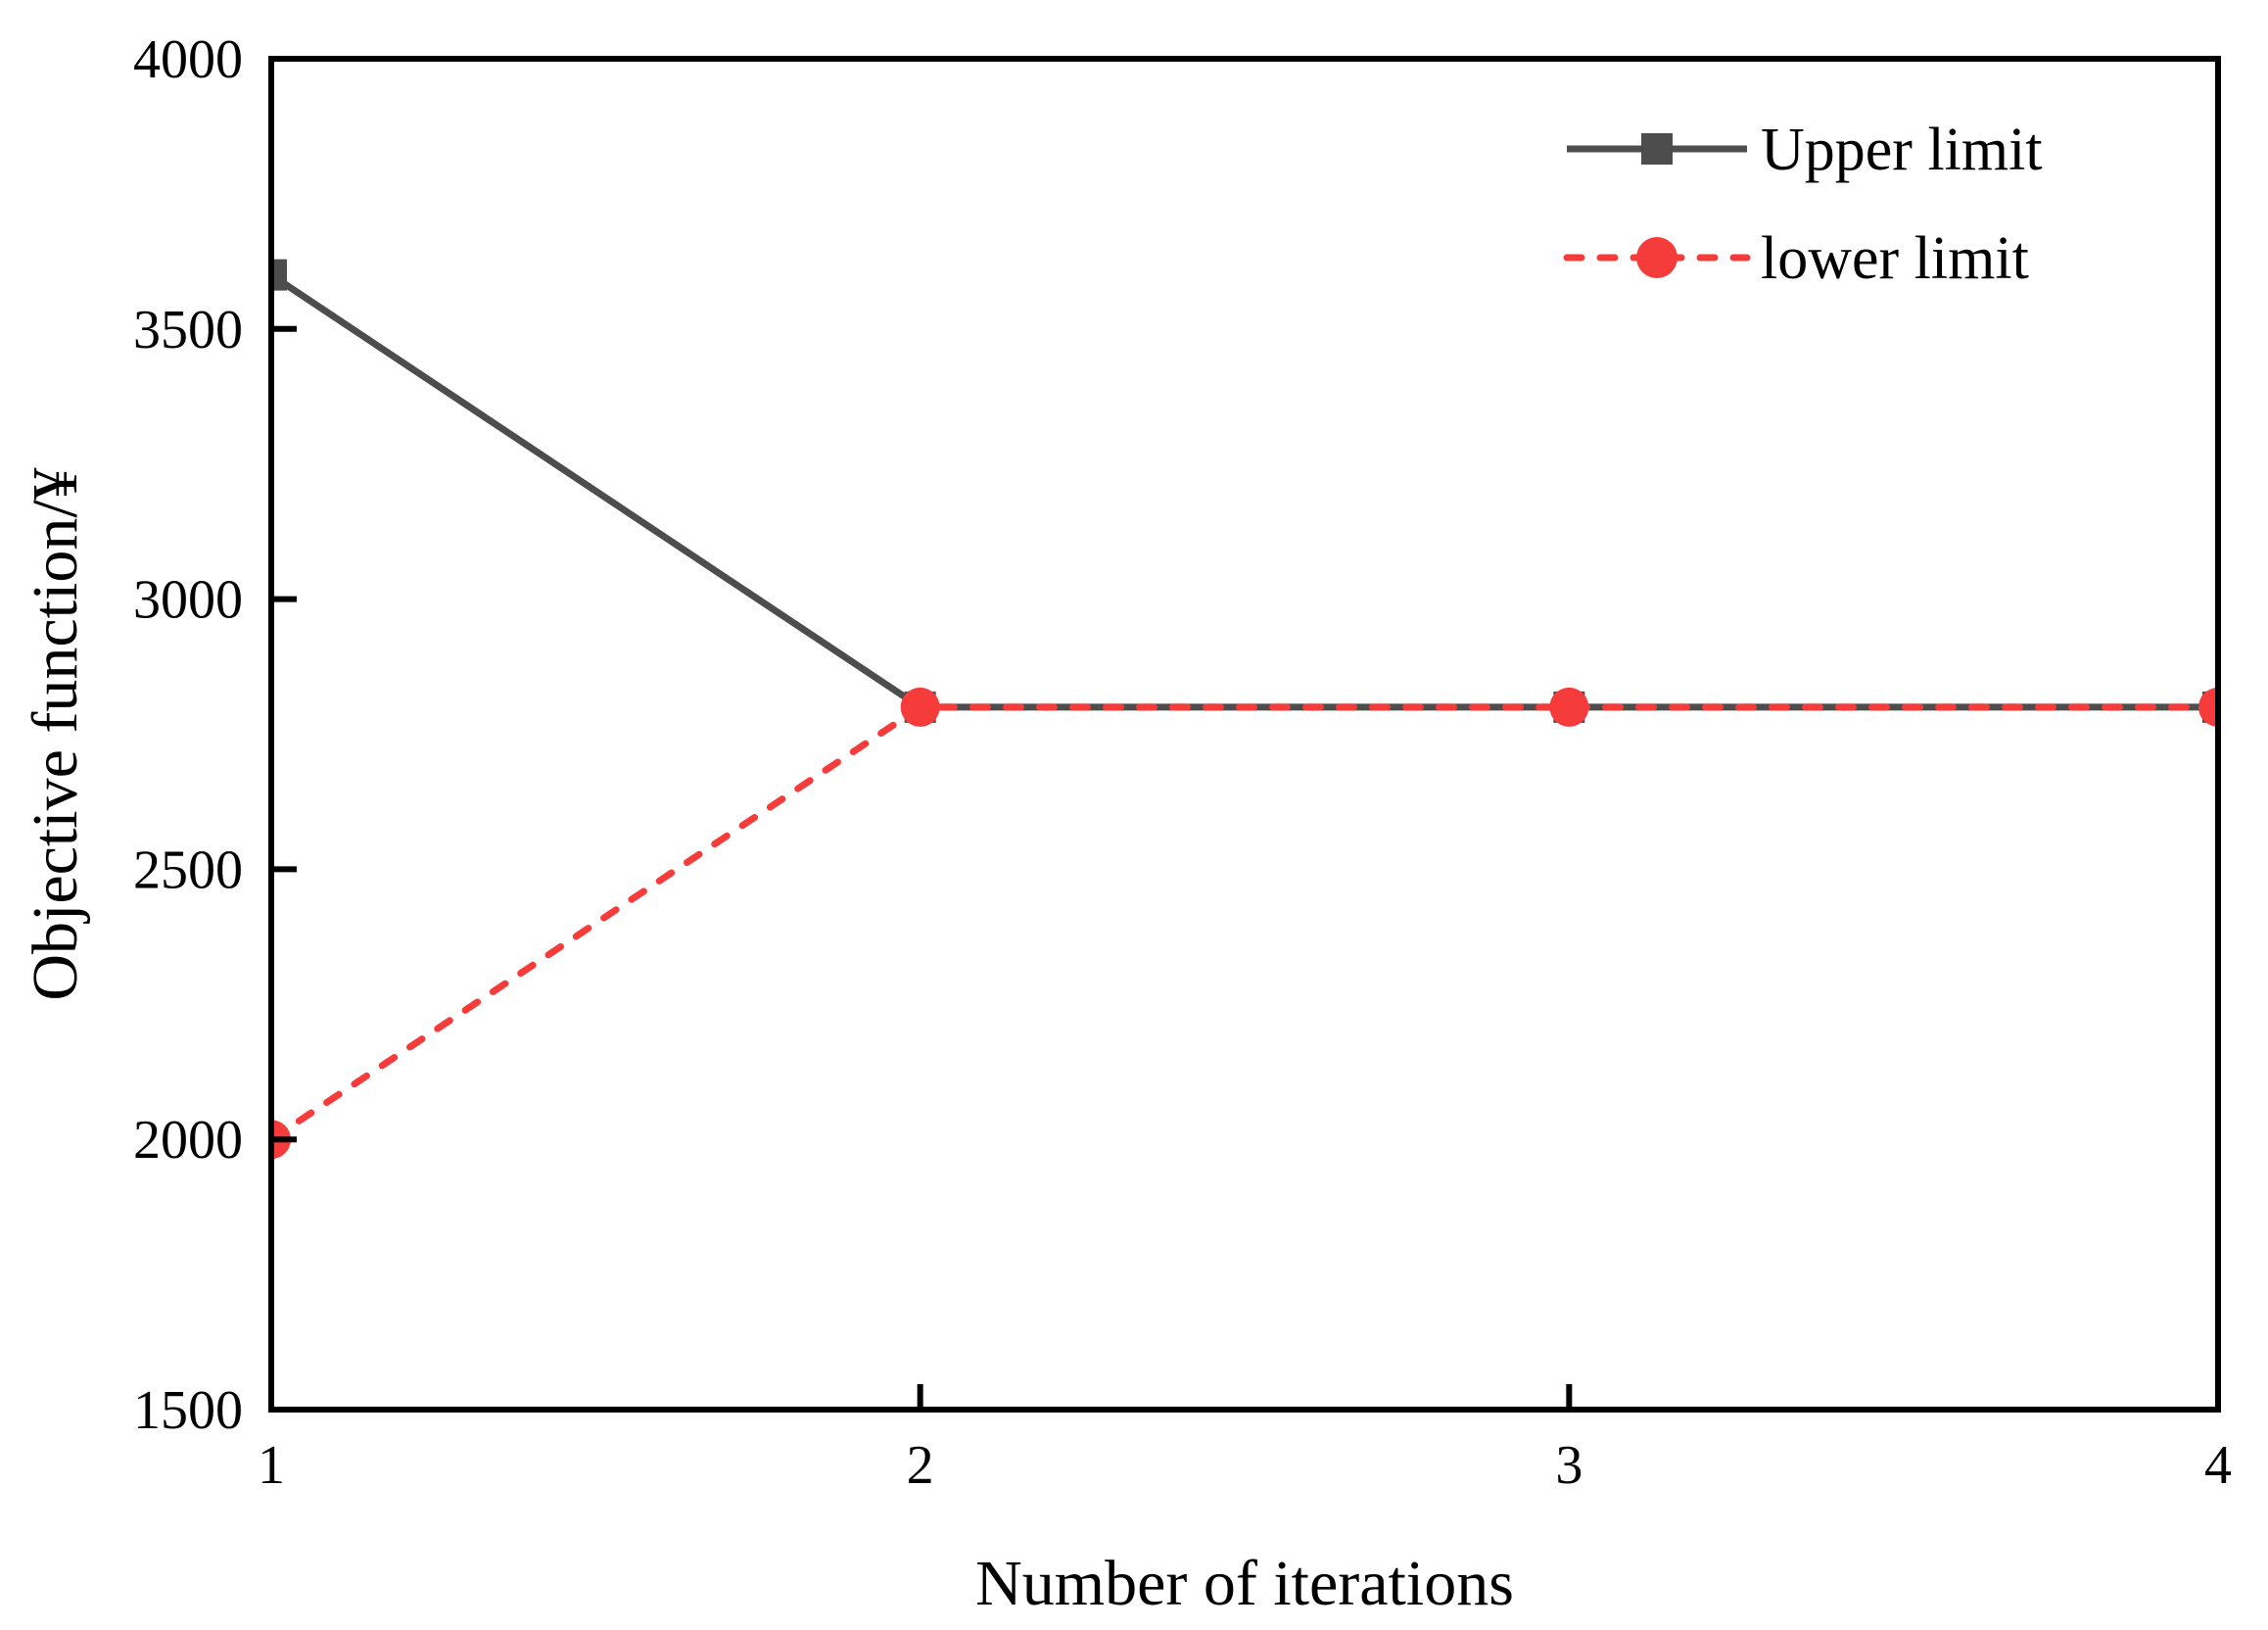 This screenshot has height=1630, width=2268. I want to click on legend-label-0: Upper limit, so click(1902, 150).